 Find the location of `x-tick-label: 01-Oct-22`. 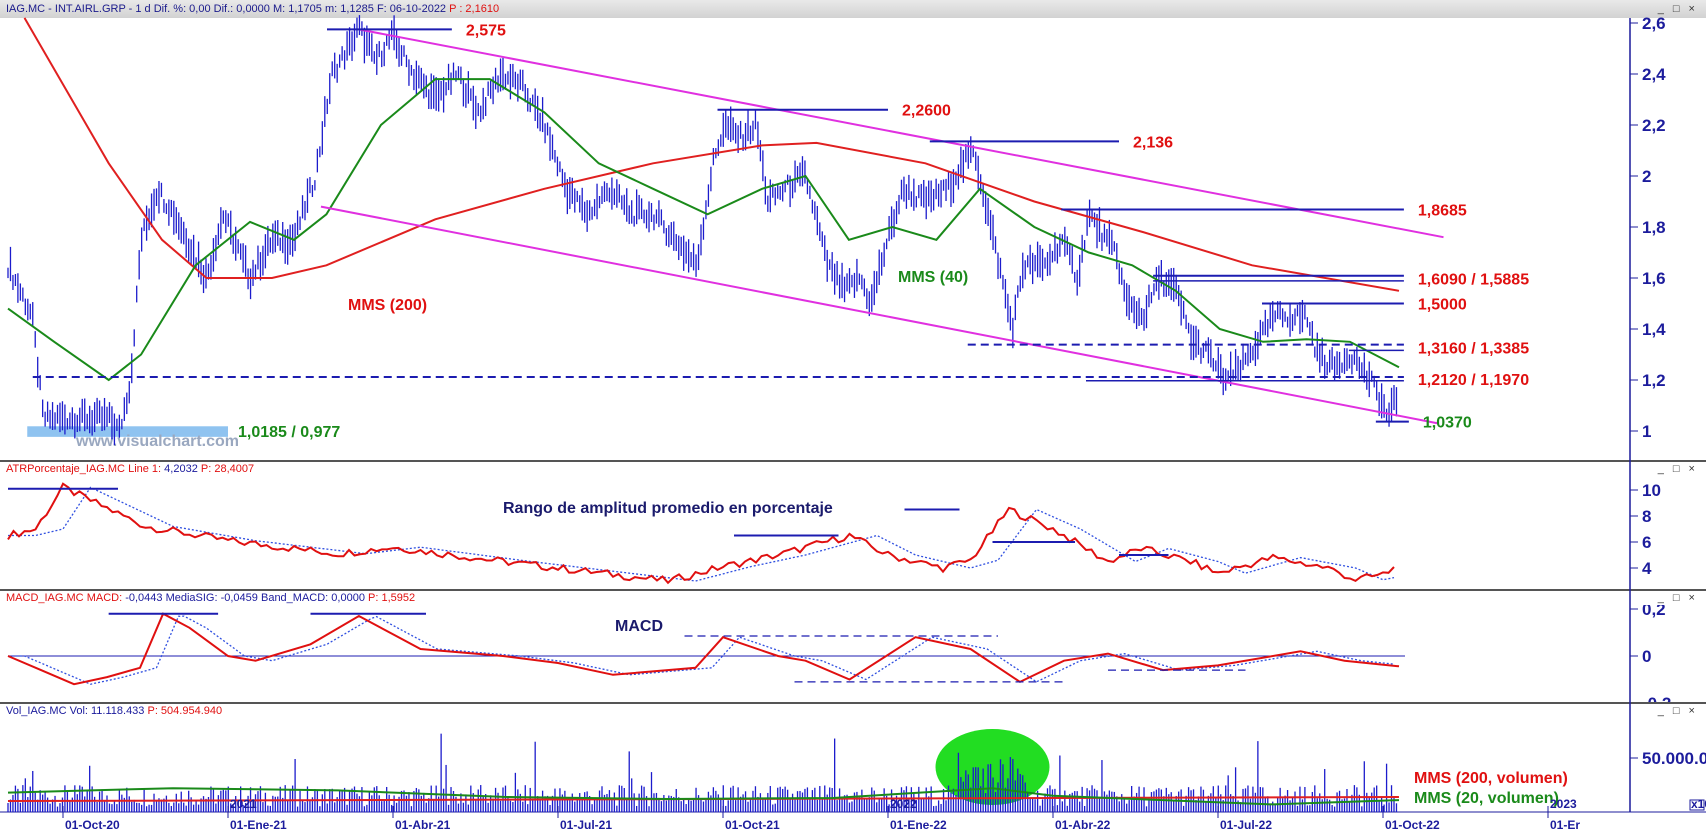

x-tick-label: 01-Oct-22 is located at coordinates (1412, 825).